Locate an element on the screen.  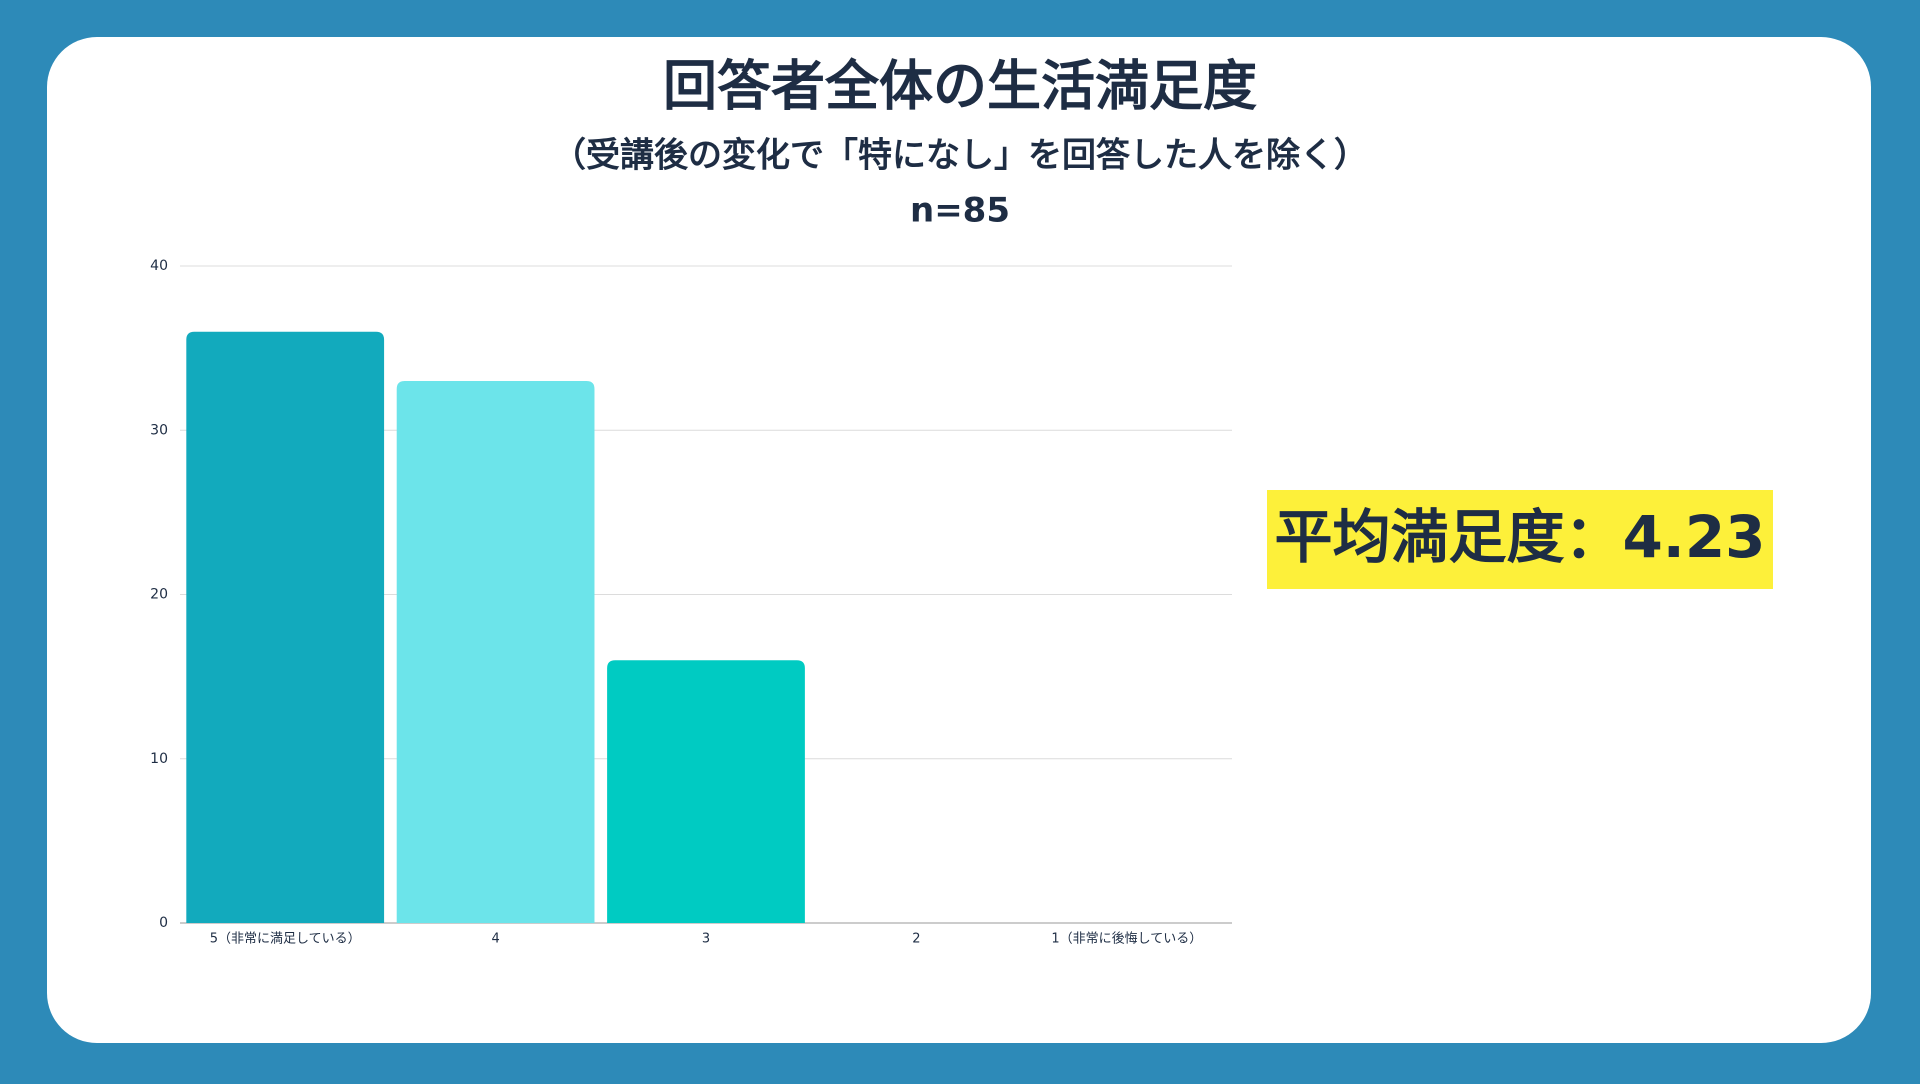
y-tick-label: 10 is located at coordinates (159, 759).